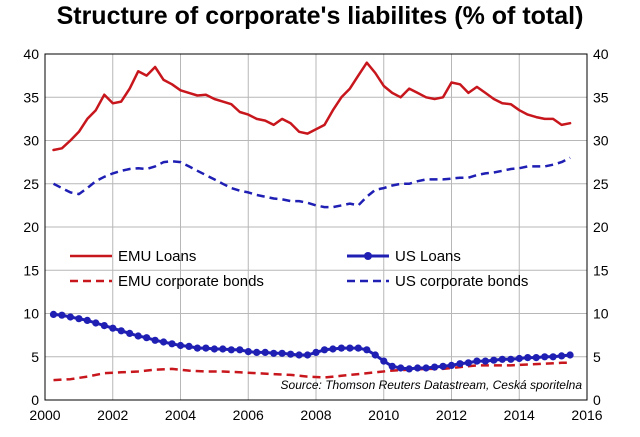 The image size is (640, 437). I want to click on x-tick-2002: 2002, so click(112, 415).